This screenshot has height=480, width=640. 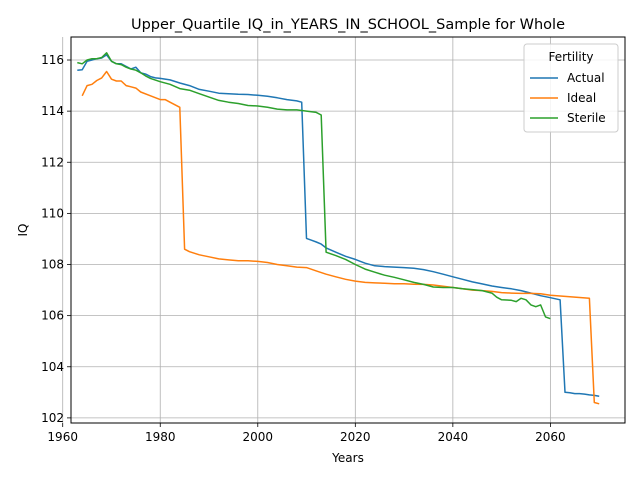 What do you see at coordinates (52, 213) in the screenshot?
I see `y-tick-label: 110` at bounding box center [52, 213].